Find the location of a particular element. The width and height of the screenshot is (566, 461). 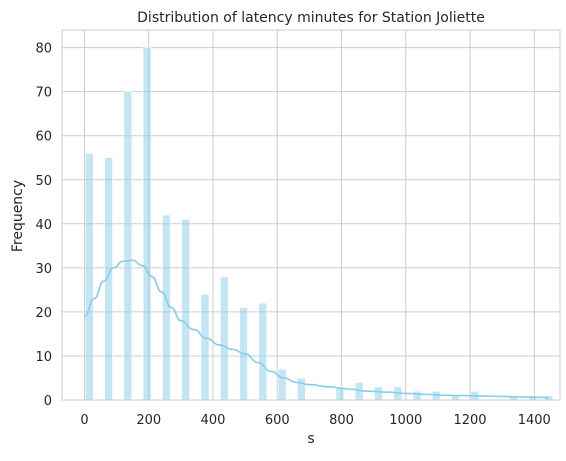

y-tick-label: 20 is located at coordinates (43, 313).